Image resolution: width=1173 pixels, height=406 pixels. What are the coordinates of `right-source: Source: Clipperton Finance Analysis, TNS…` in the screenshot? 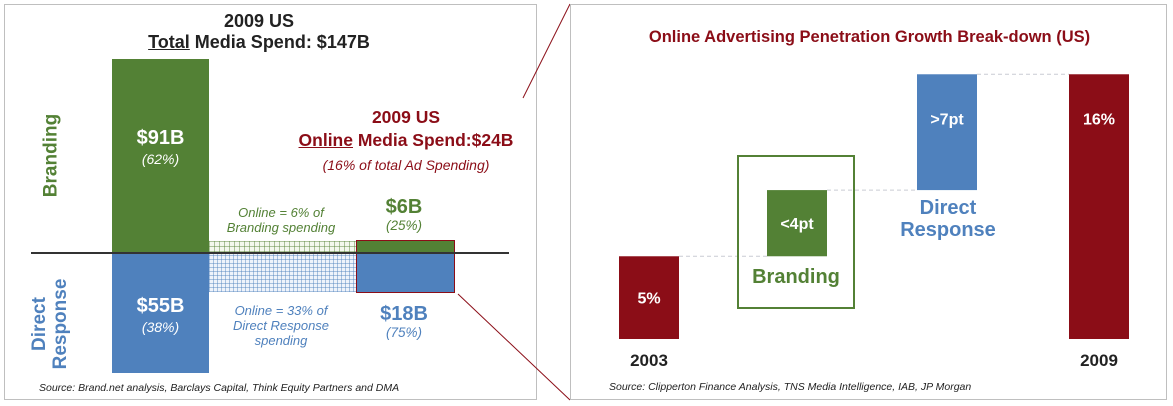 It's located at (790, 387).